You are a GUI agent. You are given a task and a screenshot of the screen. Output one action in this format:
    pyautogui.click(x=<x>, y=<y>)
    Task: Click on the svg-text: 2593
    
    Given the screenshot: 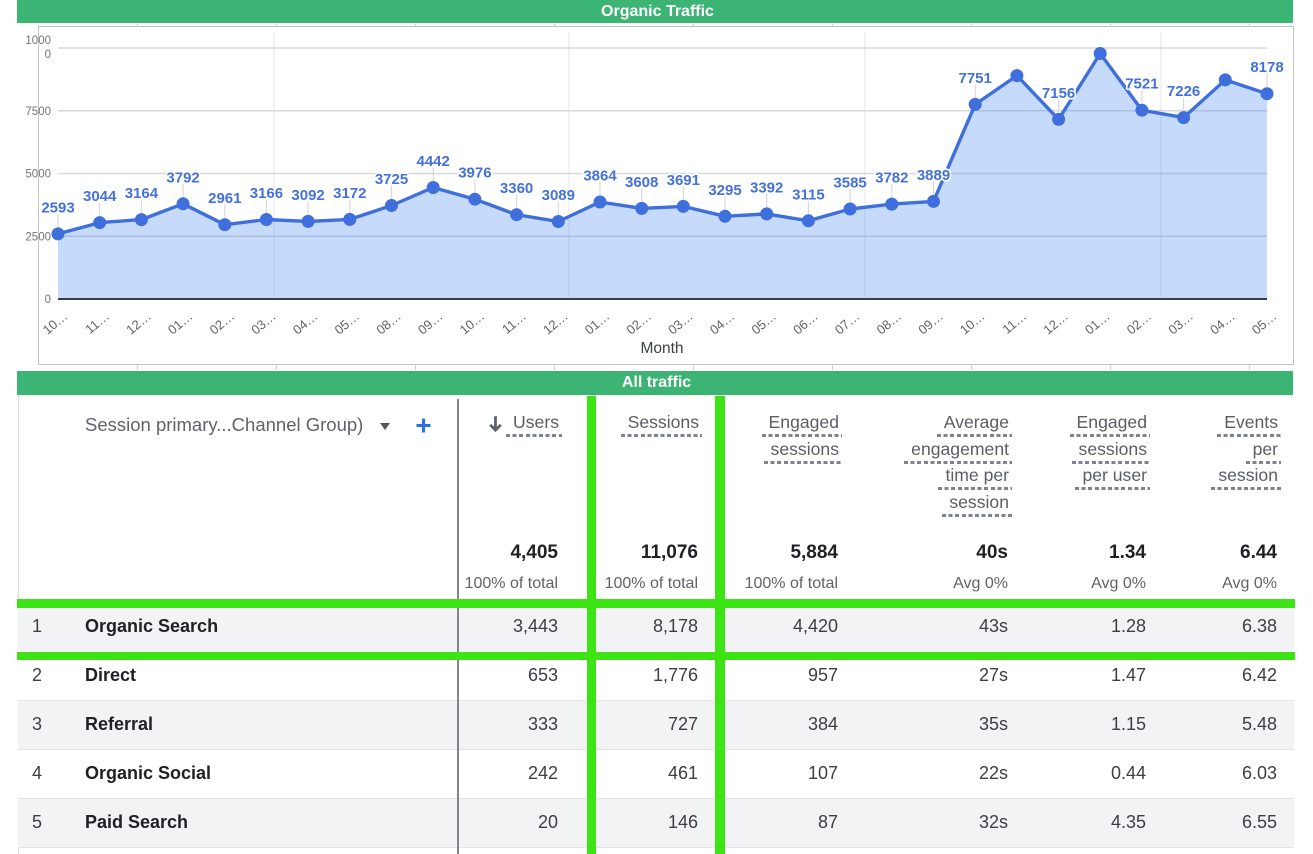 What is the action you would take?
    pyautogui.click(x=57, y=207)
    